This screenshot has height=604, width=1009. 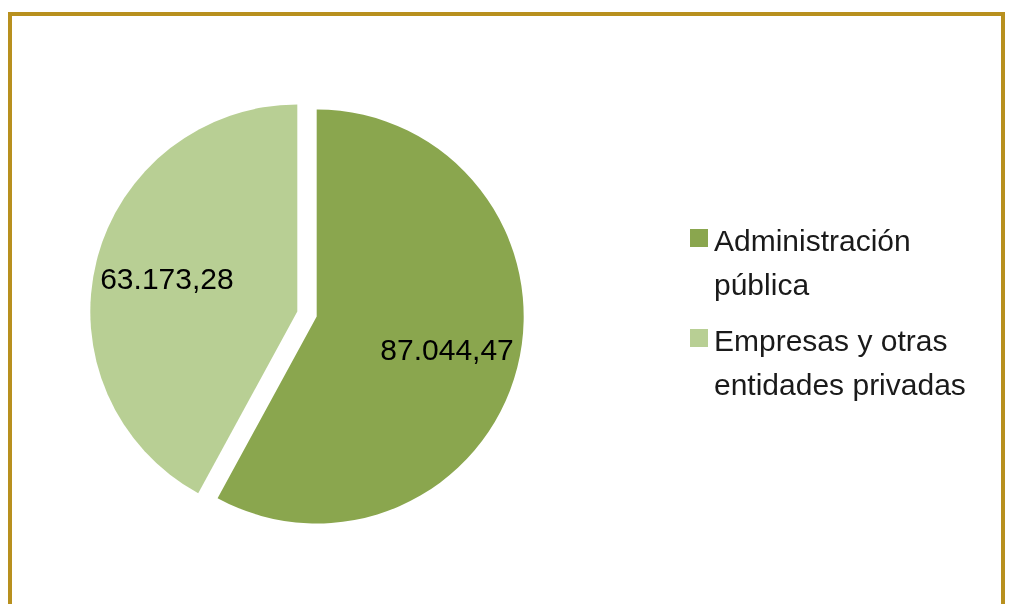 What do you see at coordinates (840, 362) in the screenshot?
I see `legend-label: Empresas y otras entidades privadas` at bounding box center [840, 362].